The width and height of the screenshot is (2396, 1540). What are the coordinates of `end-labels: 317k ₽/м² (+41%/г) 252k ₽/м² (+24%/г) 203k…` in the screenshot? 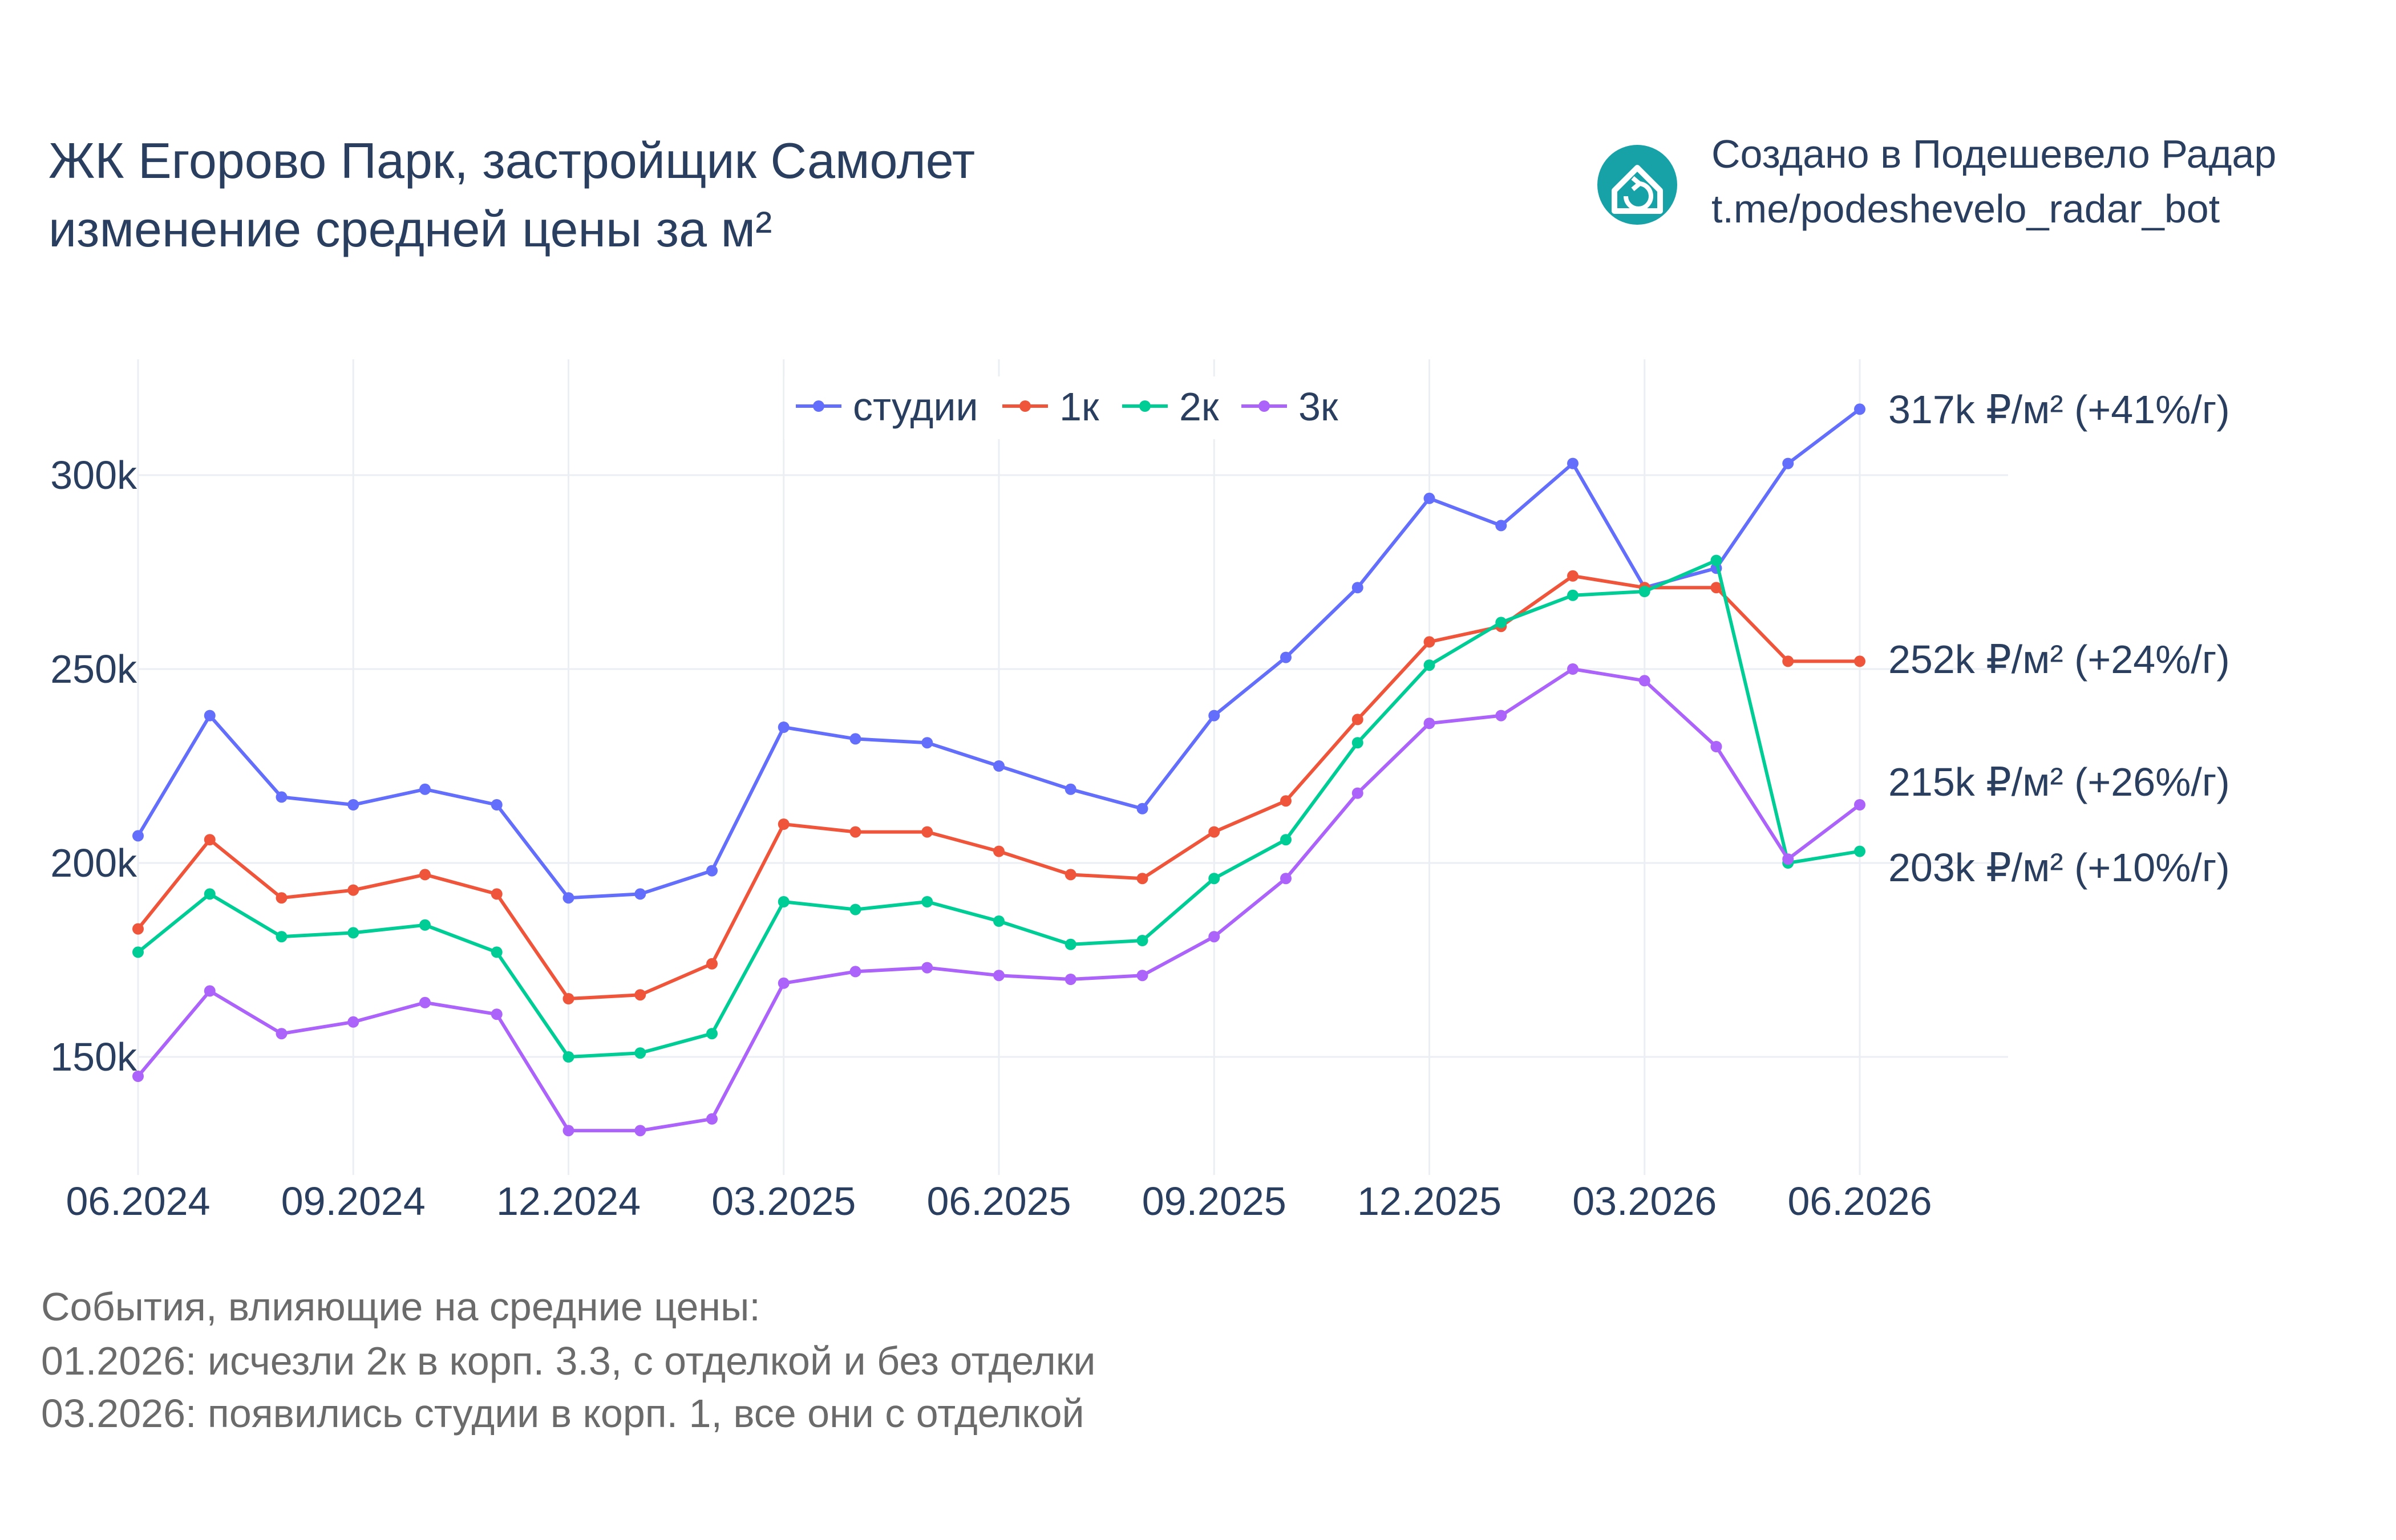 It's located at (2059, 638).